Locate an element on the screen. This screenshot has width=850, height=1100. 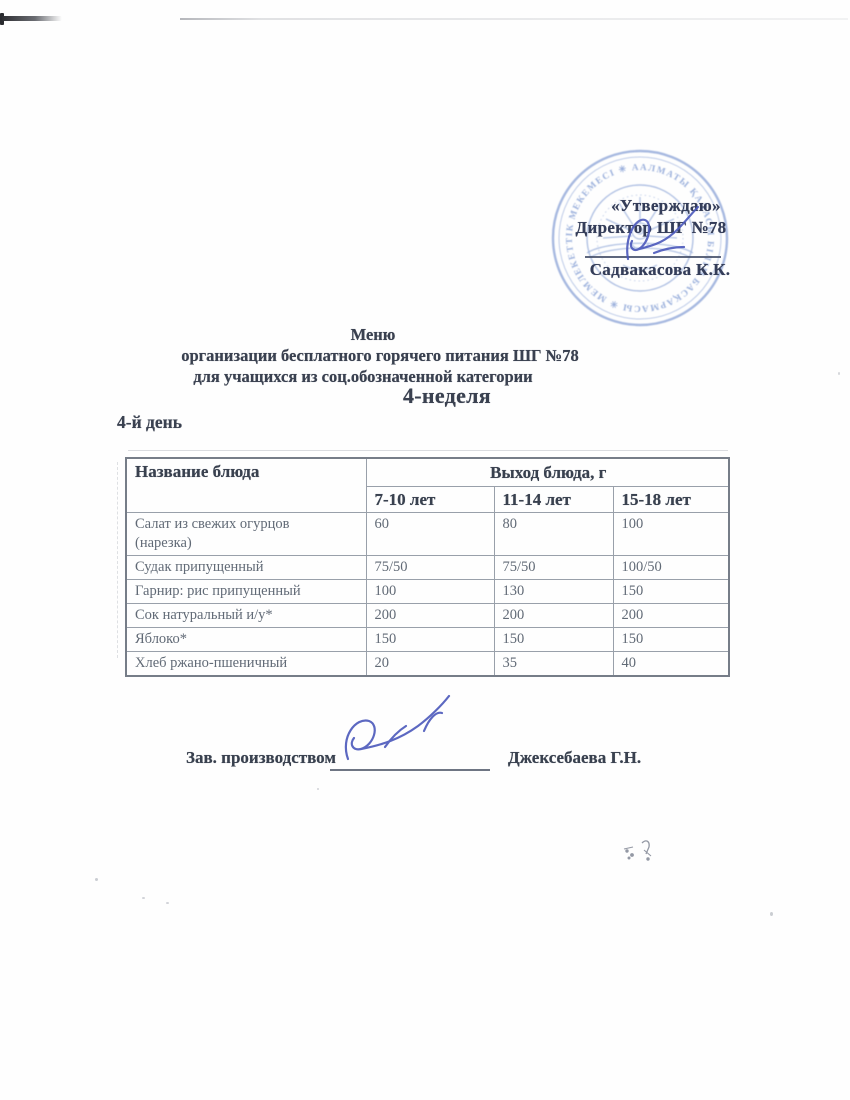
table-row: Сок натуральный и/у* 200 200 200 is located at coordinates (427, 615).